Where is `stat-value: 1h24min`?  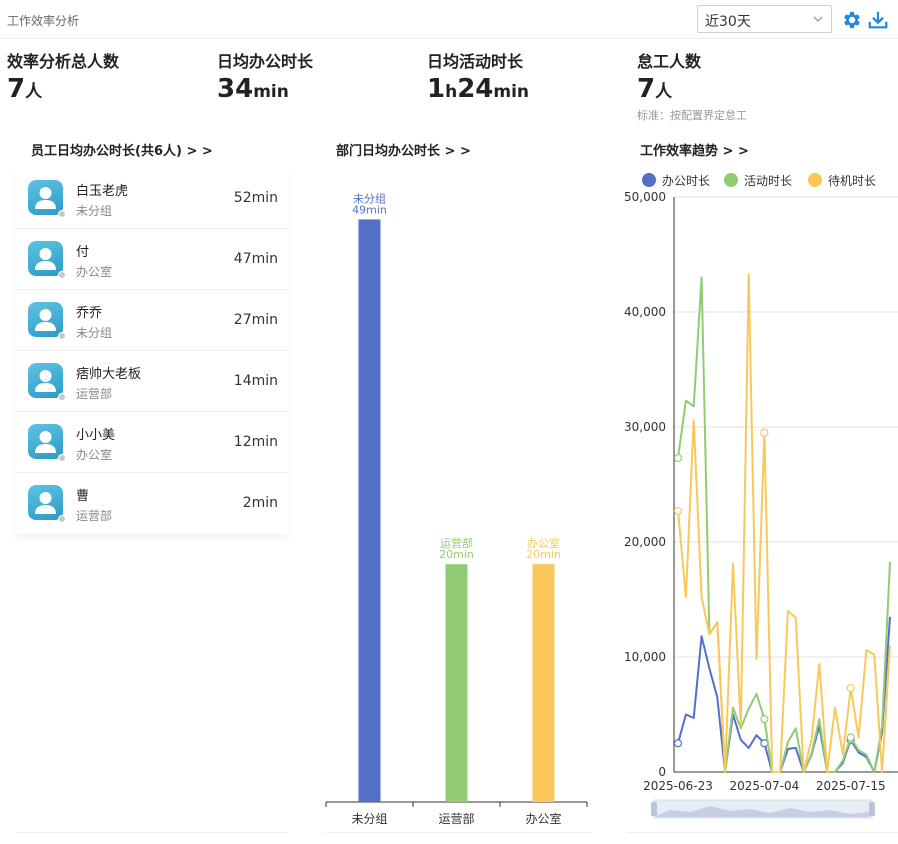 stat-value: 1h24min is located at coordinates (478, 89).